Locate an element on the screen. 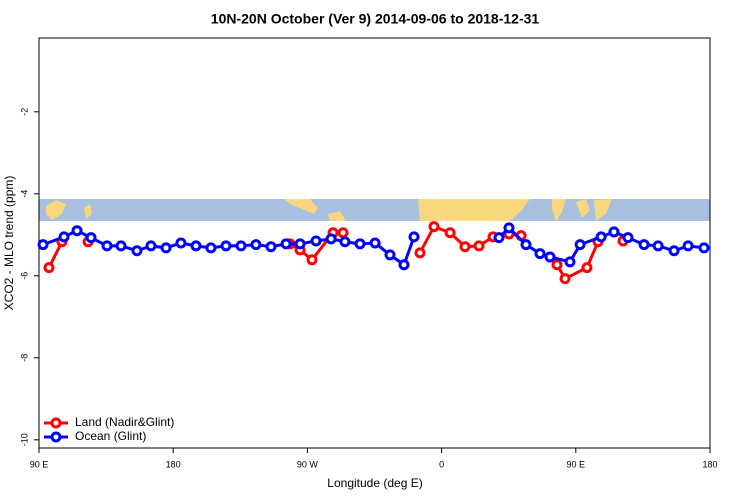 The height and width of the screenshot is (500, 750). y-tick-label: -2 is located at coordinates (24, 112).